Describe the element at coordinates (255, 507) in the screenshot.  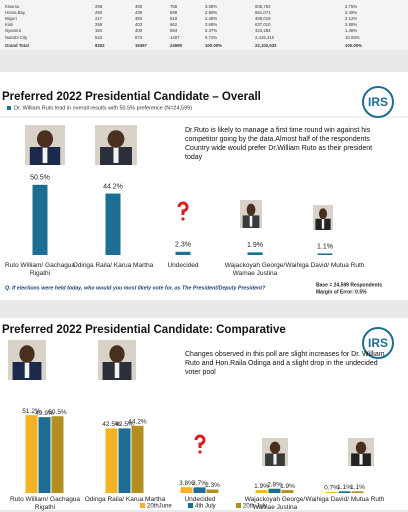
I see `legend-label: 20th July` at that location.